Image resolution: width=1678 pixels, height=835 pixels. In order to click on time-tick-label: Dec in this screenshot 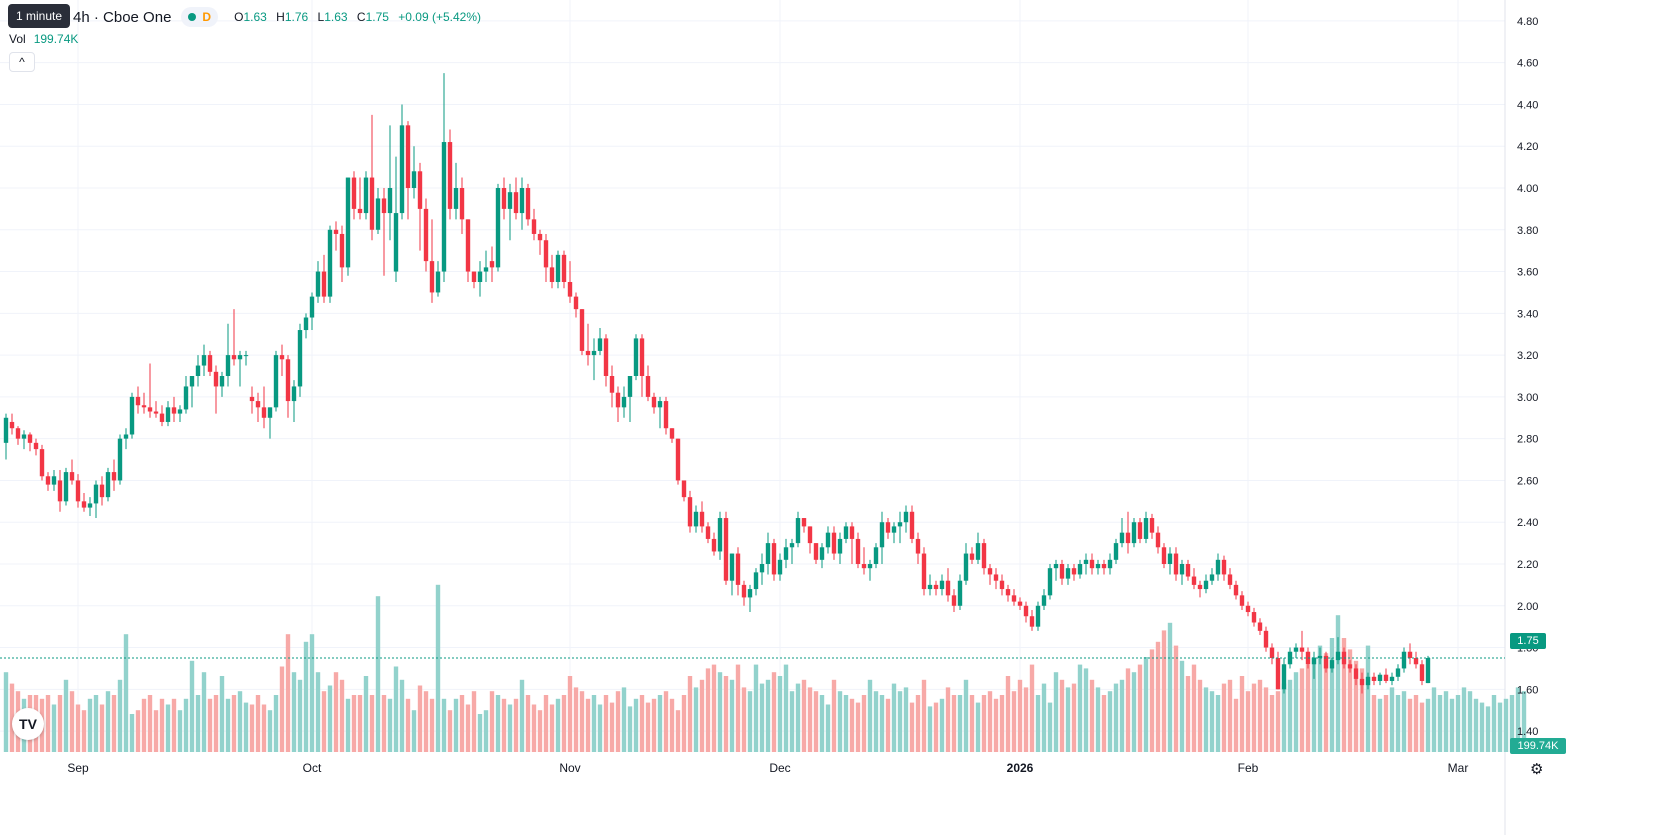, I will do `click(779, 768)`.